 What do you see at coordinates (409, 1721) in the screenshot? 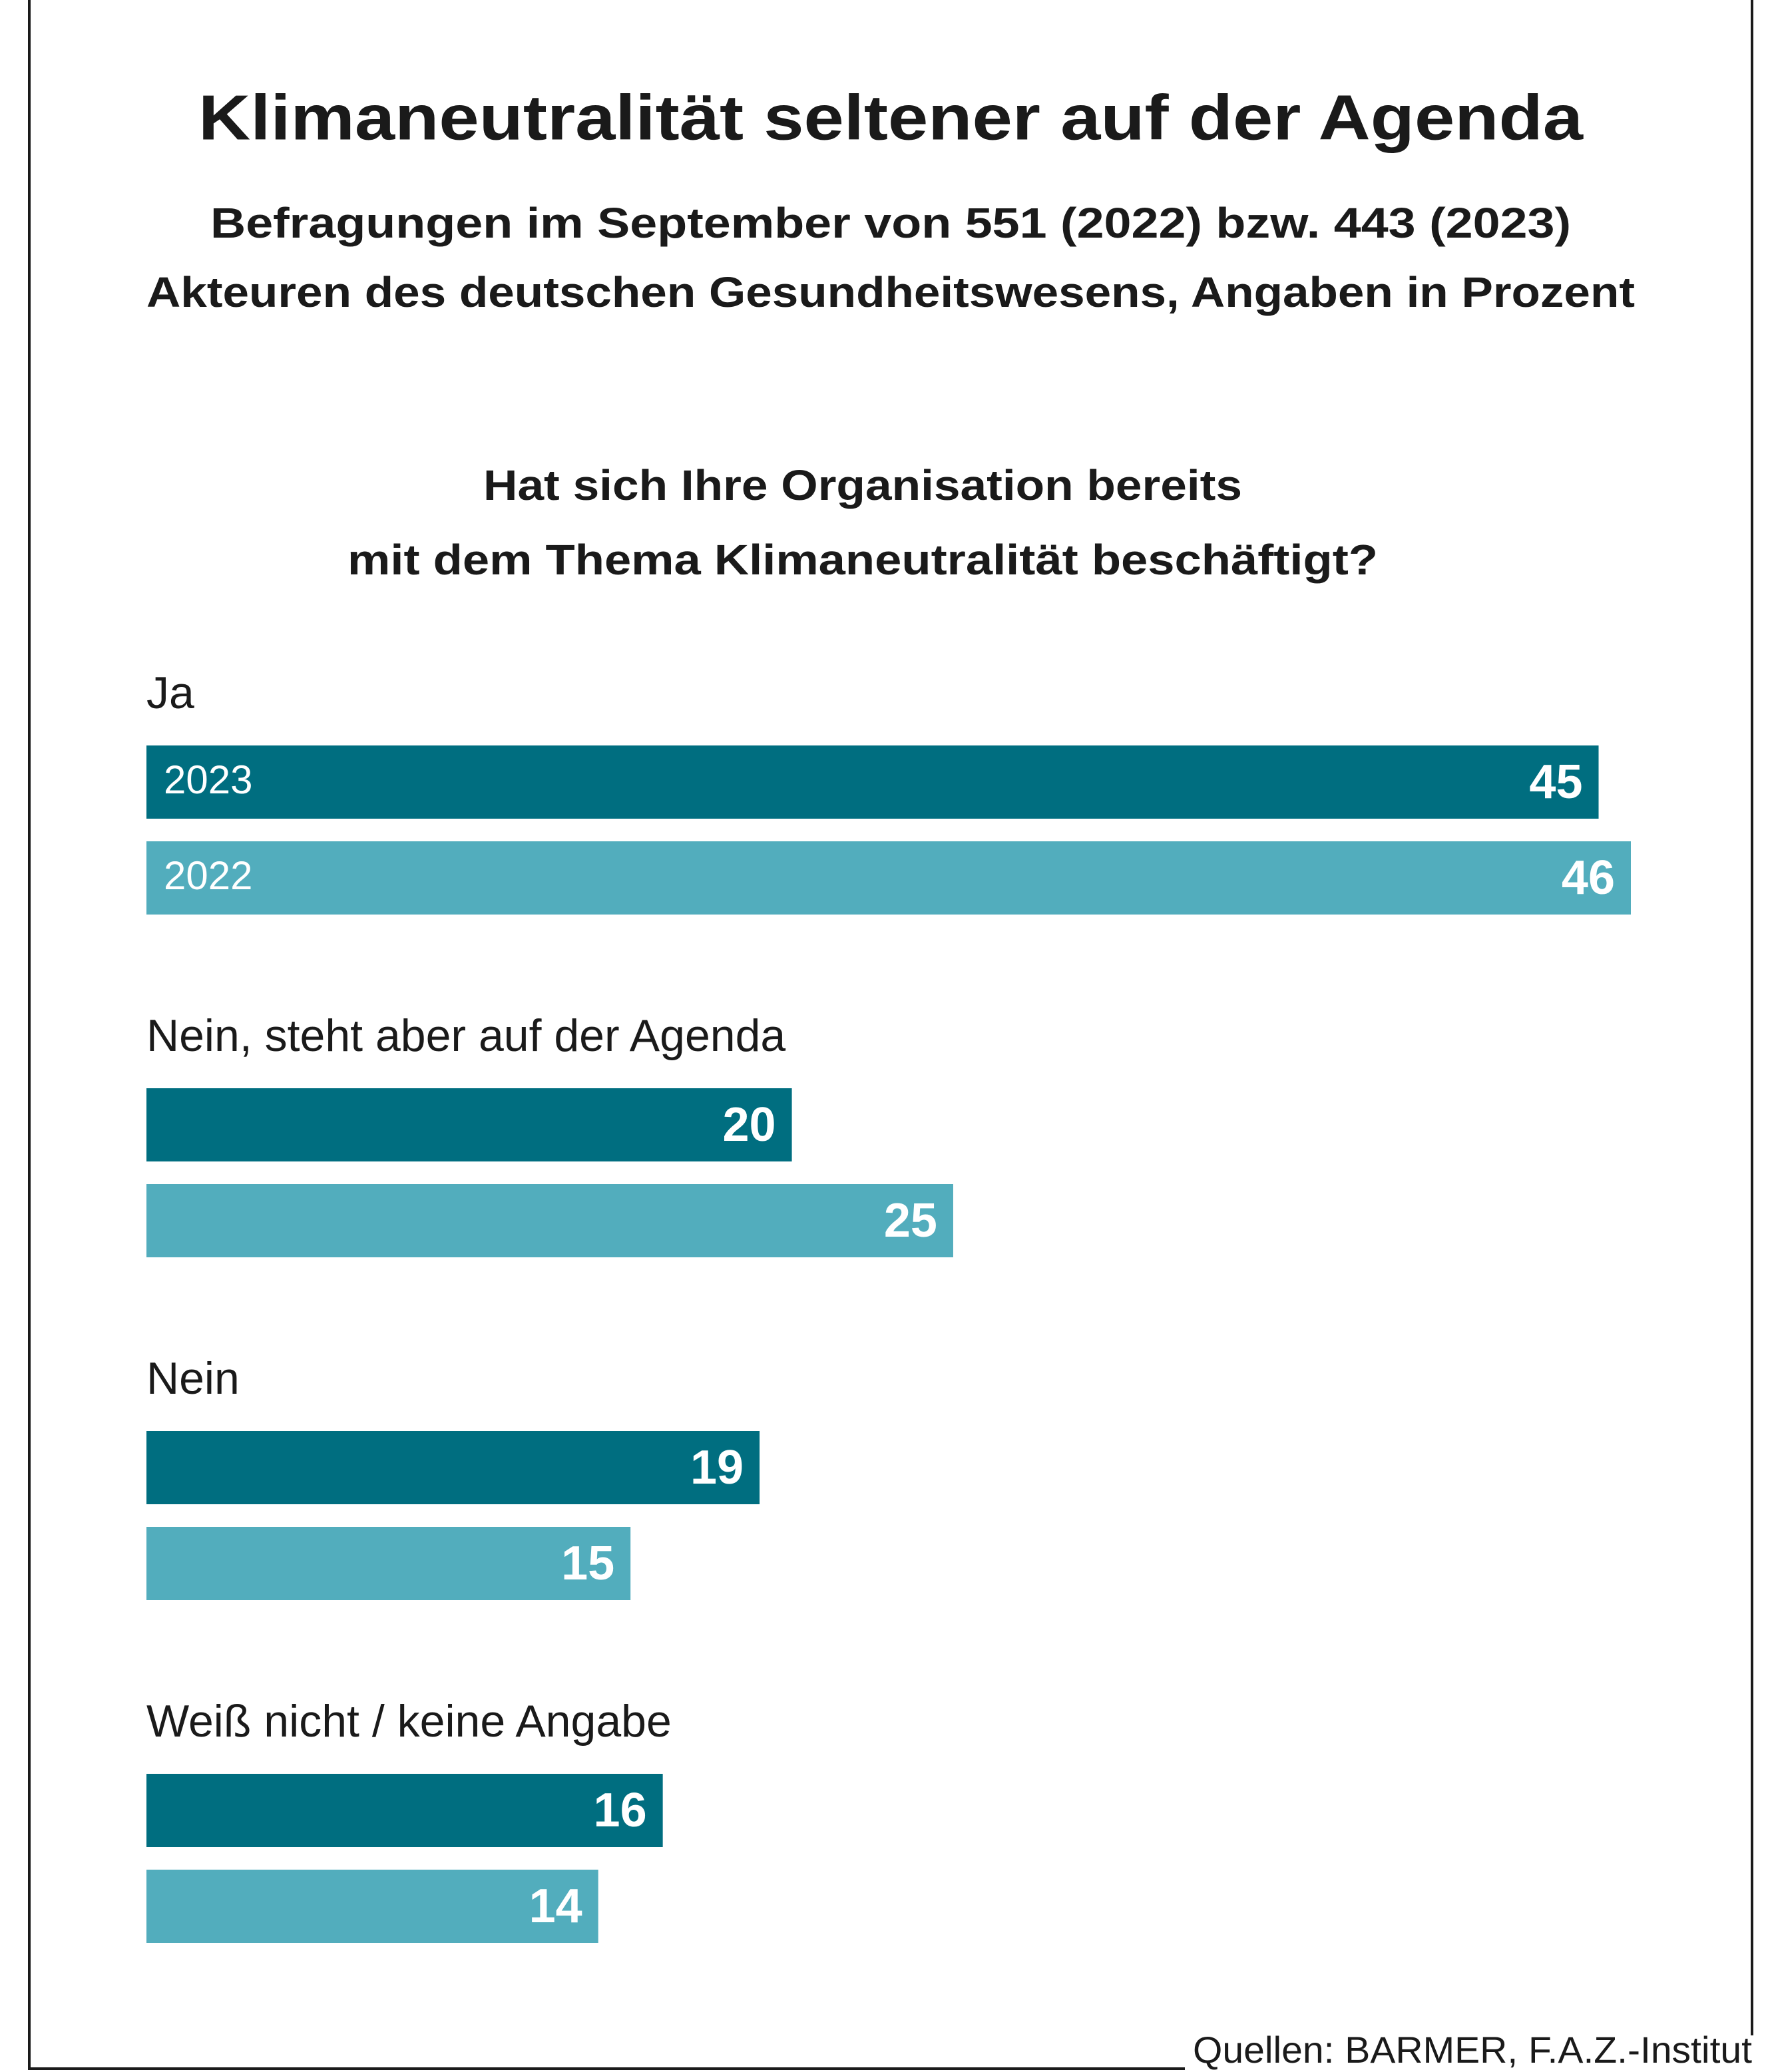
I see `category-label: Weiß nicht / keine Angabe` at bounding box center [409, 1721].